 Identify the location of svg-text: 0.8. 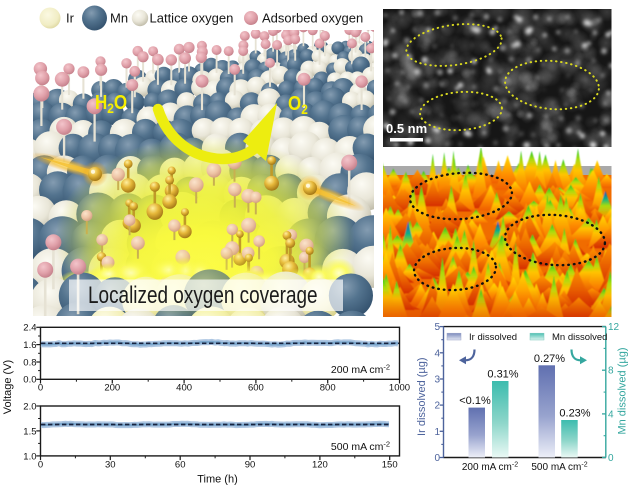
(29, 362).